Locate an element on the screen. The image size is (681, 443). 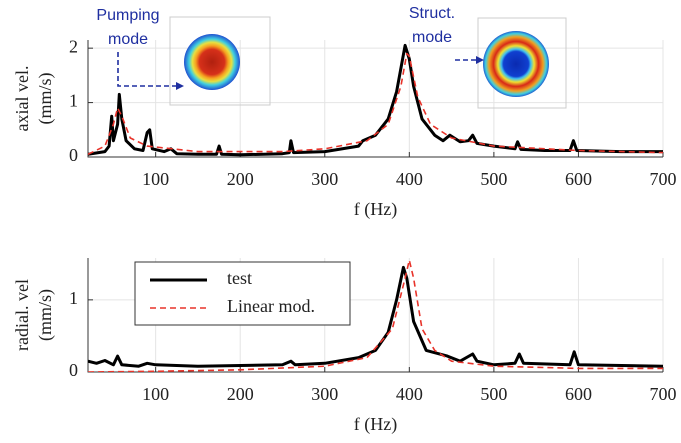
legend-label: test is located at coordinates (239, 278).